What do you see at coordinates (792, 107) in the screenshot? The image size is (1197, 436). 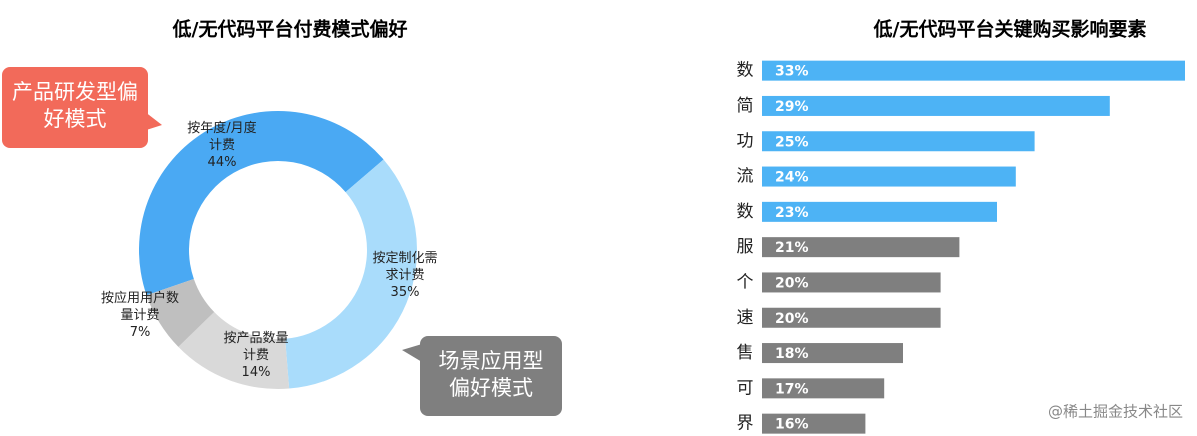 I see `value-label: 29%` at bounding box center [792, 107].